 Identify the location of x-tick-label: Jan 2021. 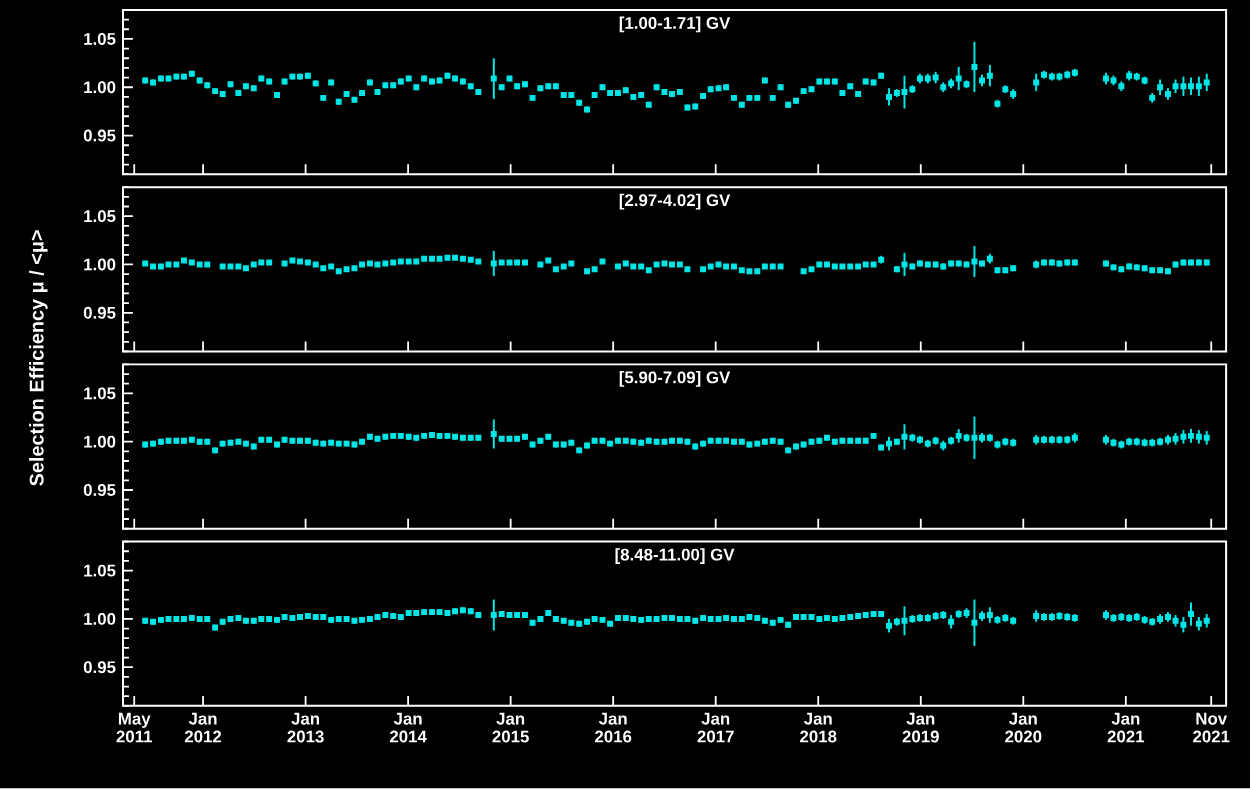
(1126, 728).